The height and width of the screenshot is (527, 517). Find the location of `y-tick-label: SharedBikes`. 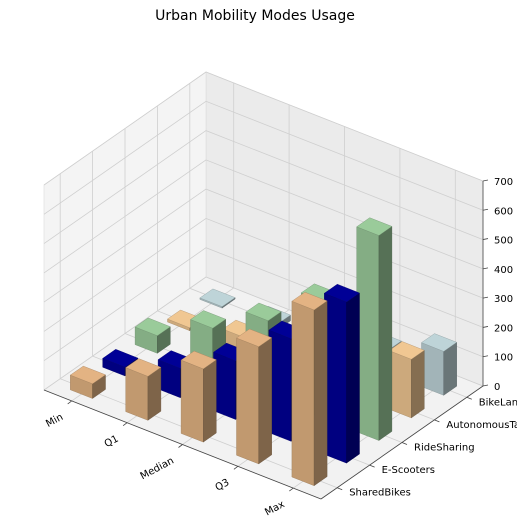

y-tick-label: SharedBikes is located at coordinates (380, 493).